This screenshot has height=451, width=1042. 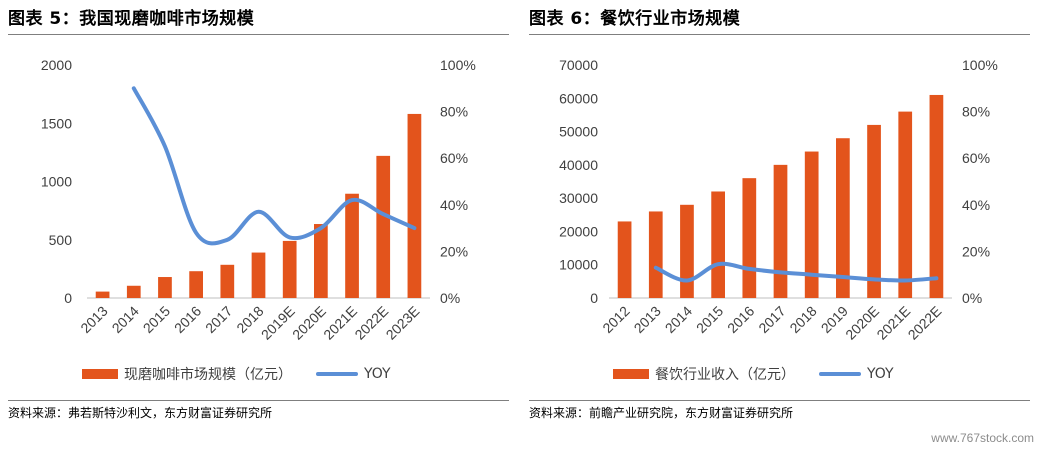 I want to click on legend-bar-label: 现磨咖啡市场规模（亿元）, so click(x=208, y=375).